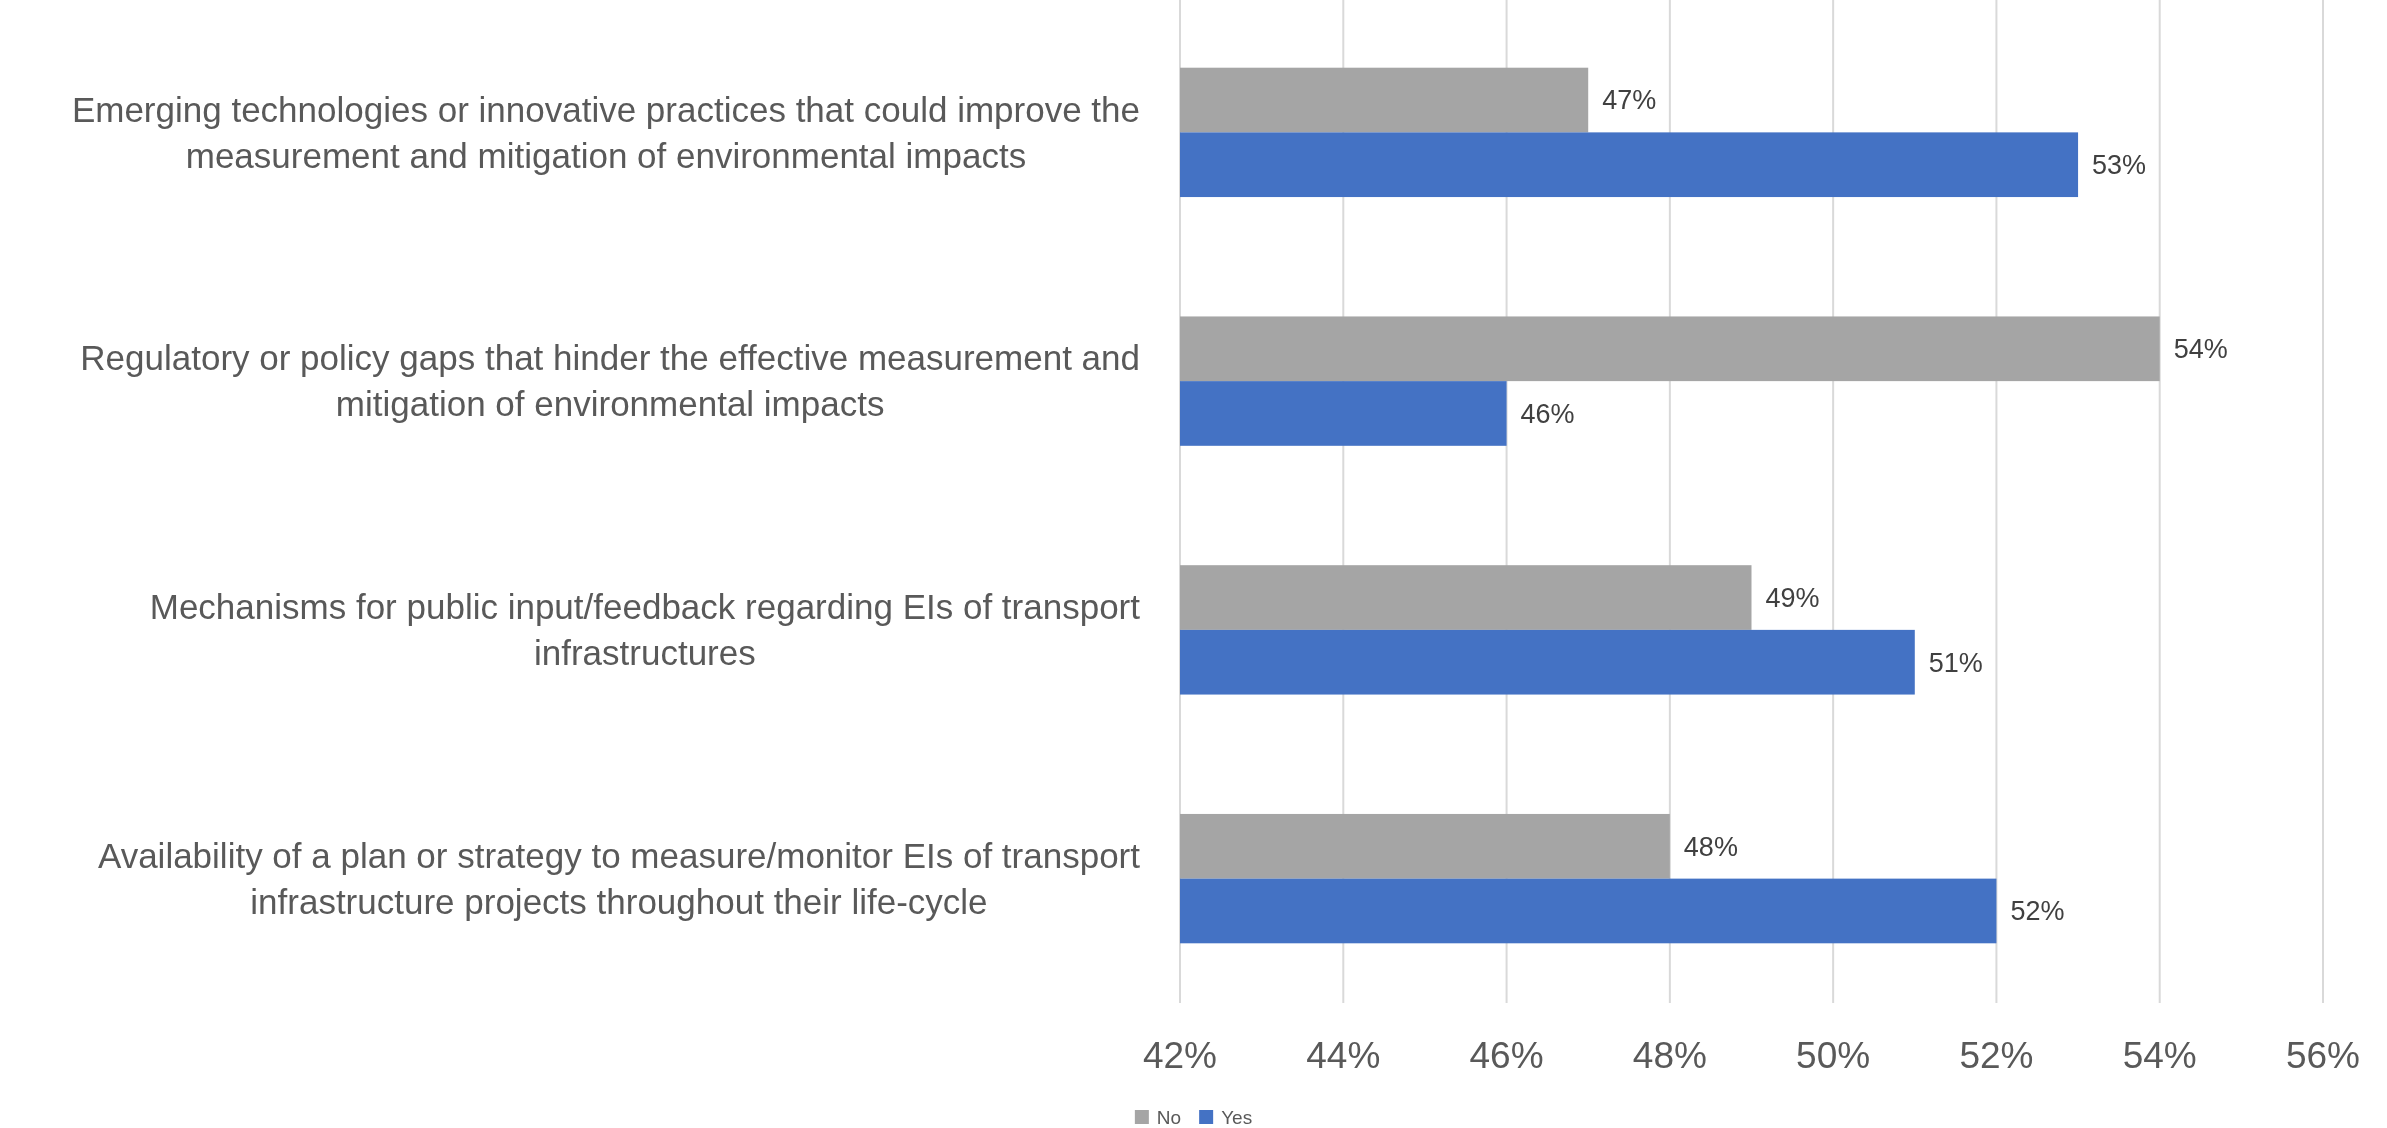  I want to click on legend-label: No, so click(1169, 1117).